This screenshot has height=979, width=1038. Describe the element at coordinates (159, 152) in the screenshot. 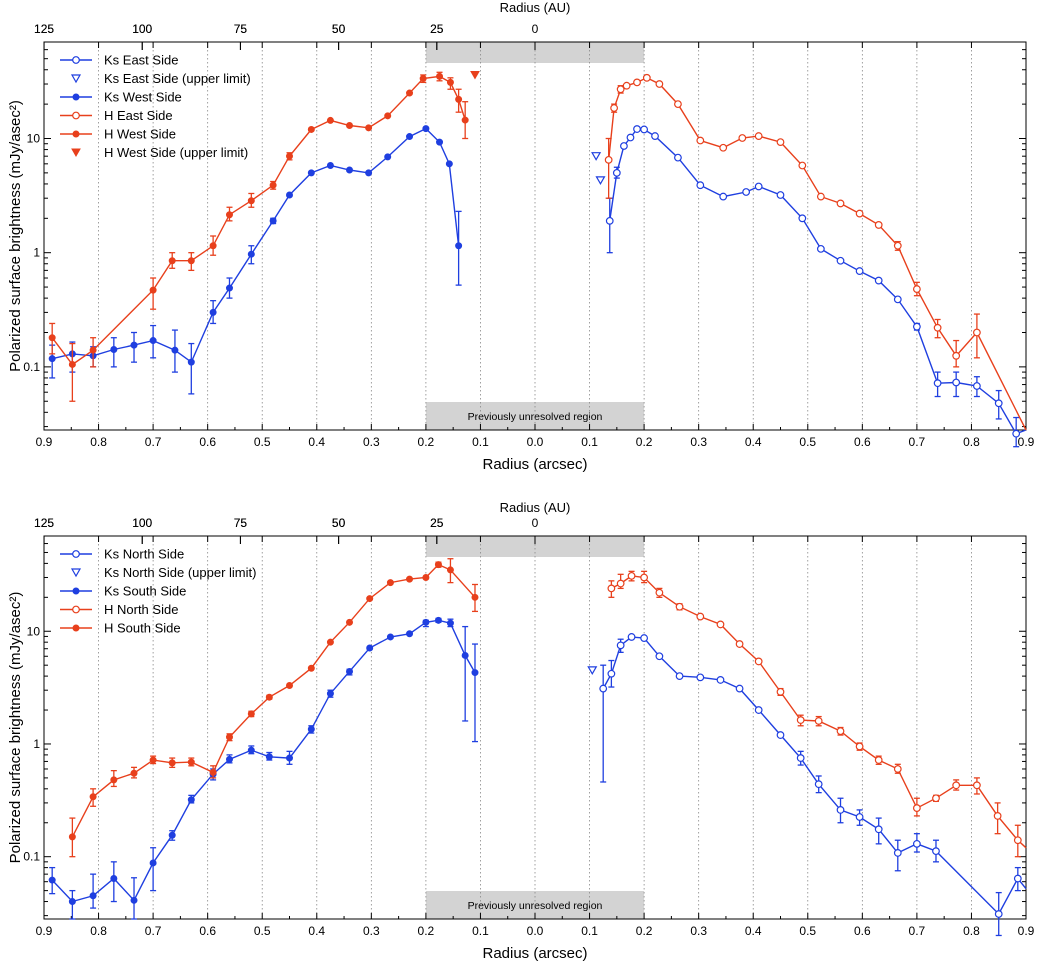

I see `legend-item: H West Side (upper limit)` at that location.